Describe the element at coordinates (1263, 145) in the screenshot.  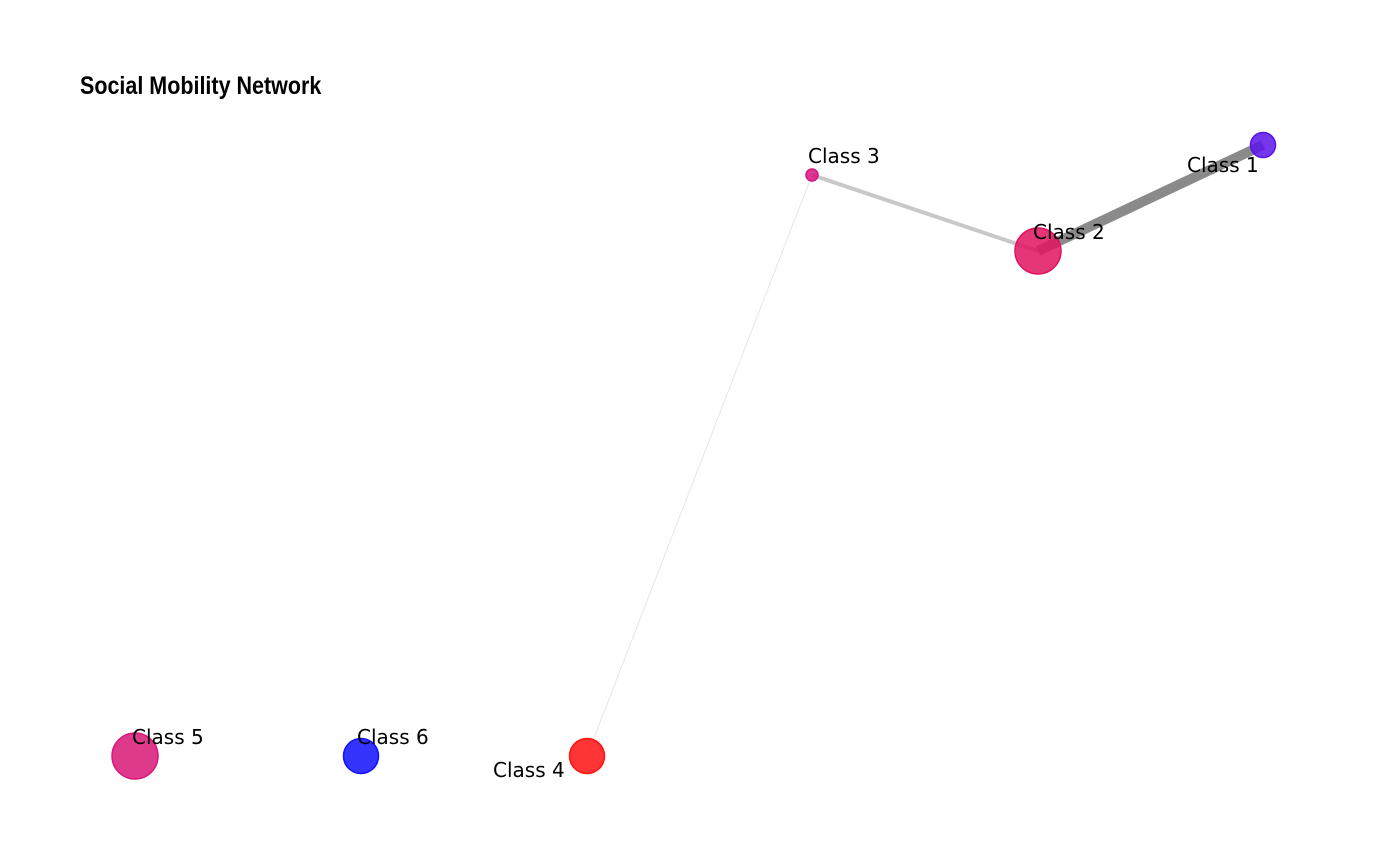
I see `node-class1` at that location.